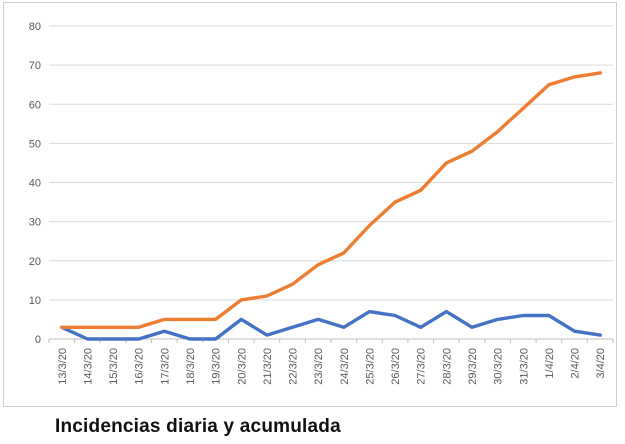 This screenshot has height=444, width=625. Describe the element at coordinates (294, 366) in the screenshot. I see `x-axis-label: 22/3/20` at that location.